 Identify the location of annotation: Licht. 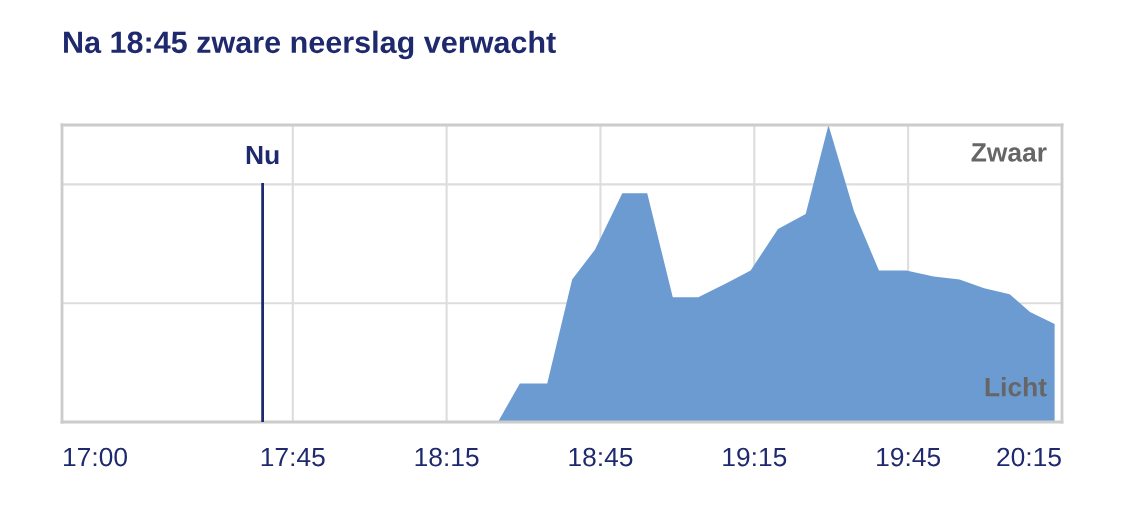
(1016, 387).